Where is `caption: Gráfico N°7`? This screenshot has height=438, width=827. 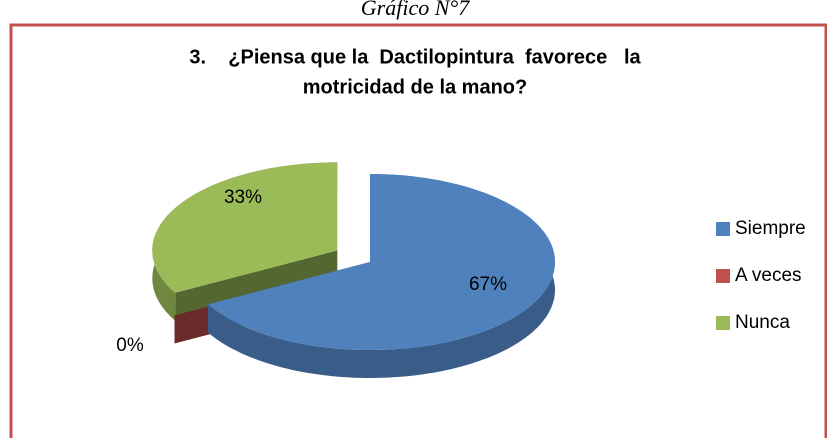 caption: Gráfico N°7 is located at coordinates (415, 10).